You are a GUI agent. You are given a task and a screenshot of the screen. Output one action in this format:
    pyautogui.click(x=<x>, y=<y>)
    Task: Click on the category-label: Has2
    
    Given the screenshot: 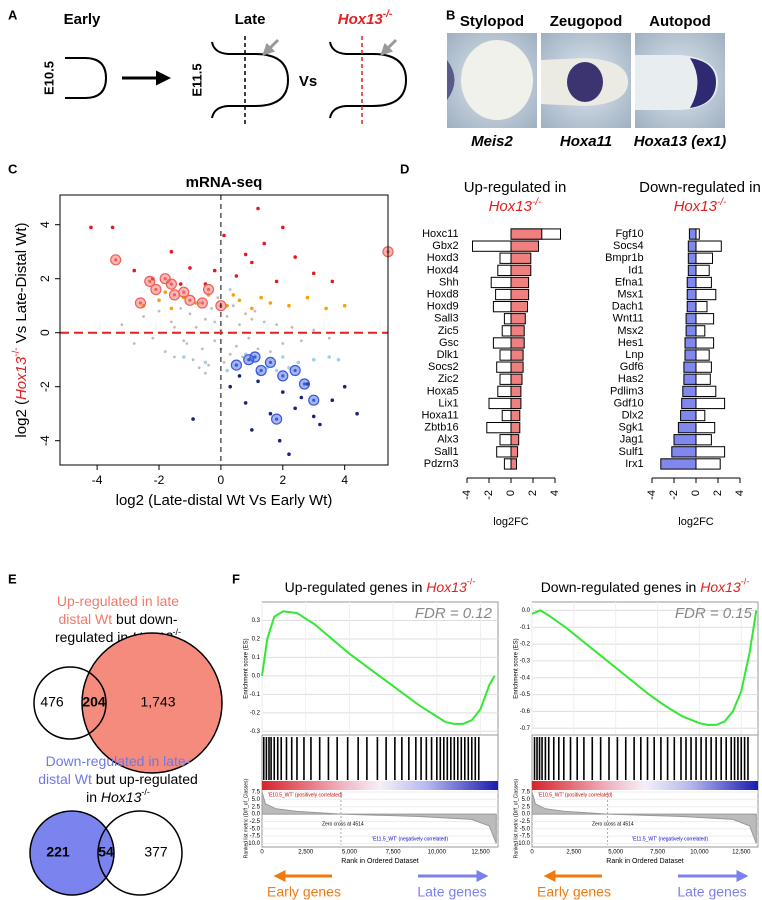 What is the action you would take?
    pyautogui.click(x=631, y=379)
    